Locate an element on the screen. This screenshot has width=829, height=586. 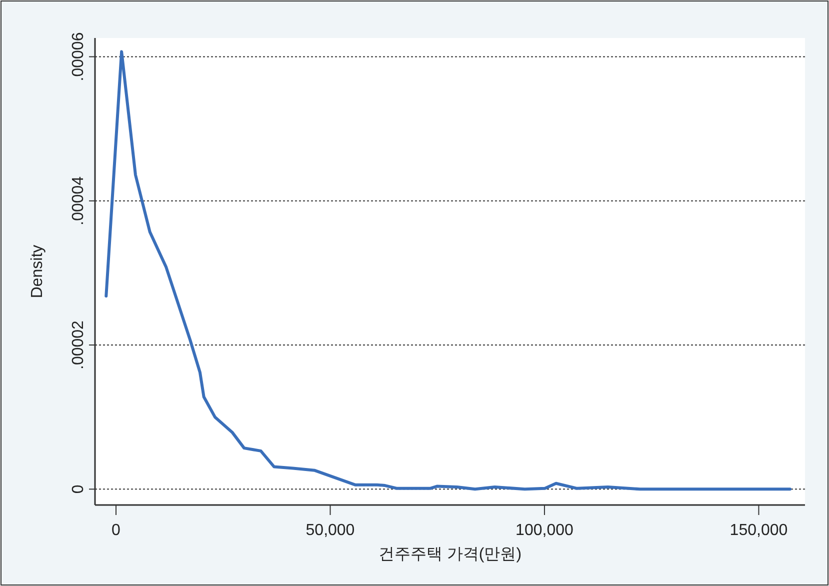
x-tick-label: 0 is located at coordinates (116, 530).